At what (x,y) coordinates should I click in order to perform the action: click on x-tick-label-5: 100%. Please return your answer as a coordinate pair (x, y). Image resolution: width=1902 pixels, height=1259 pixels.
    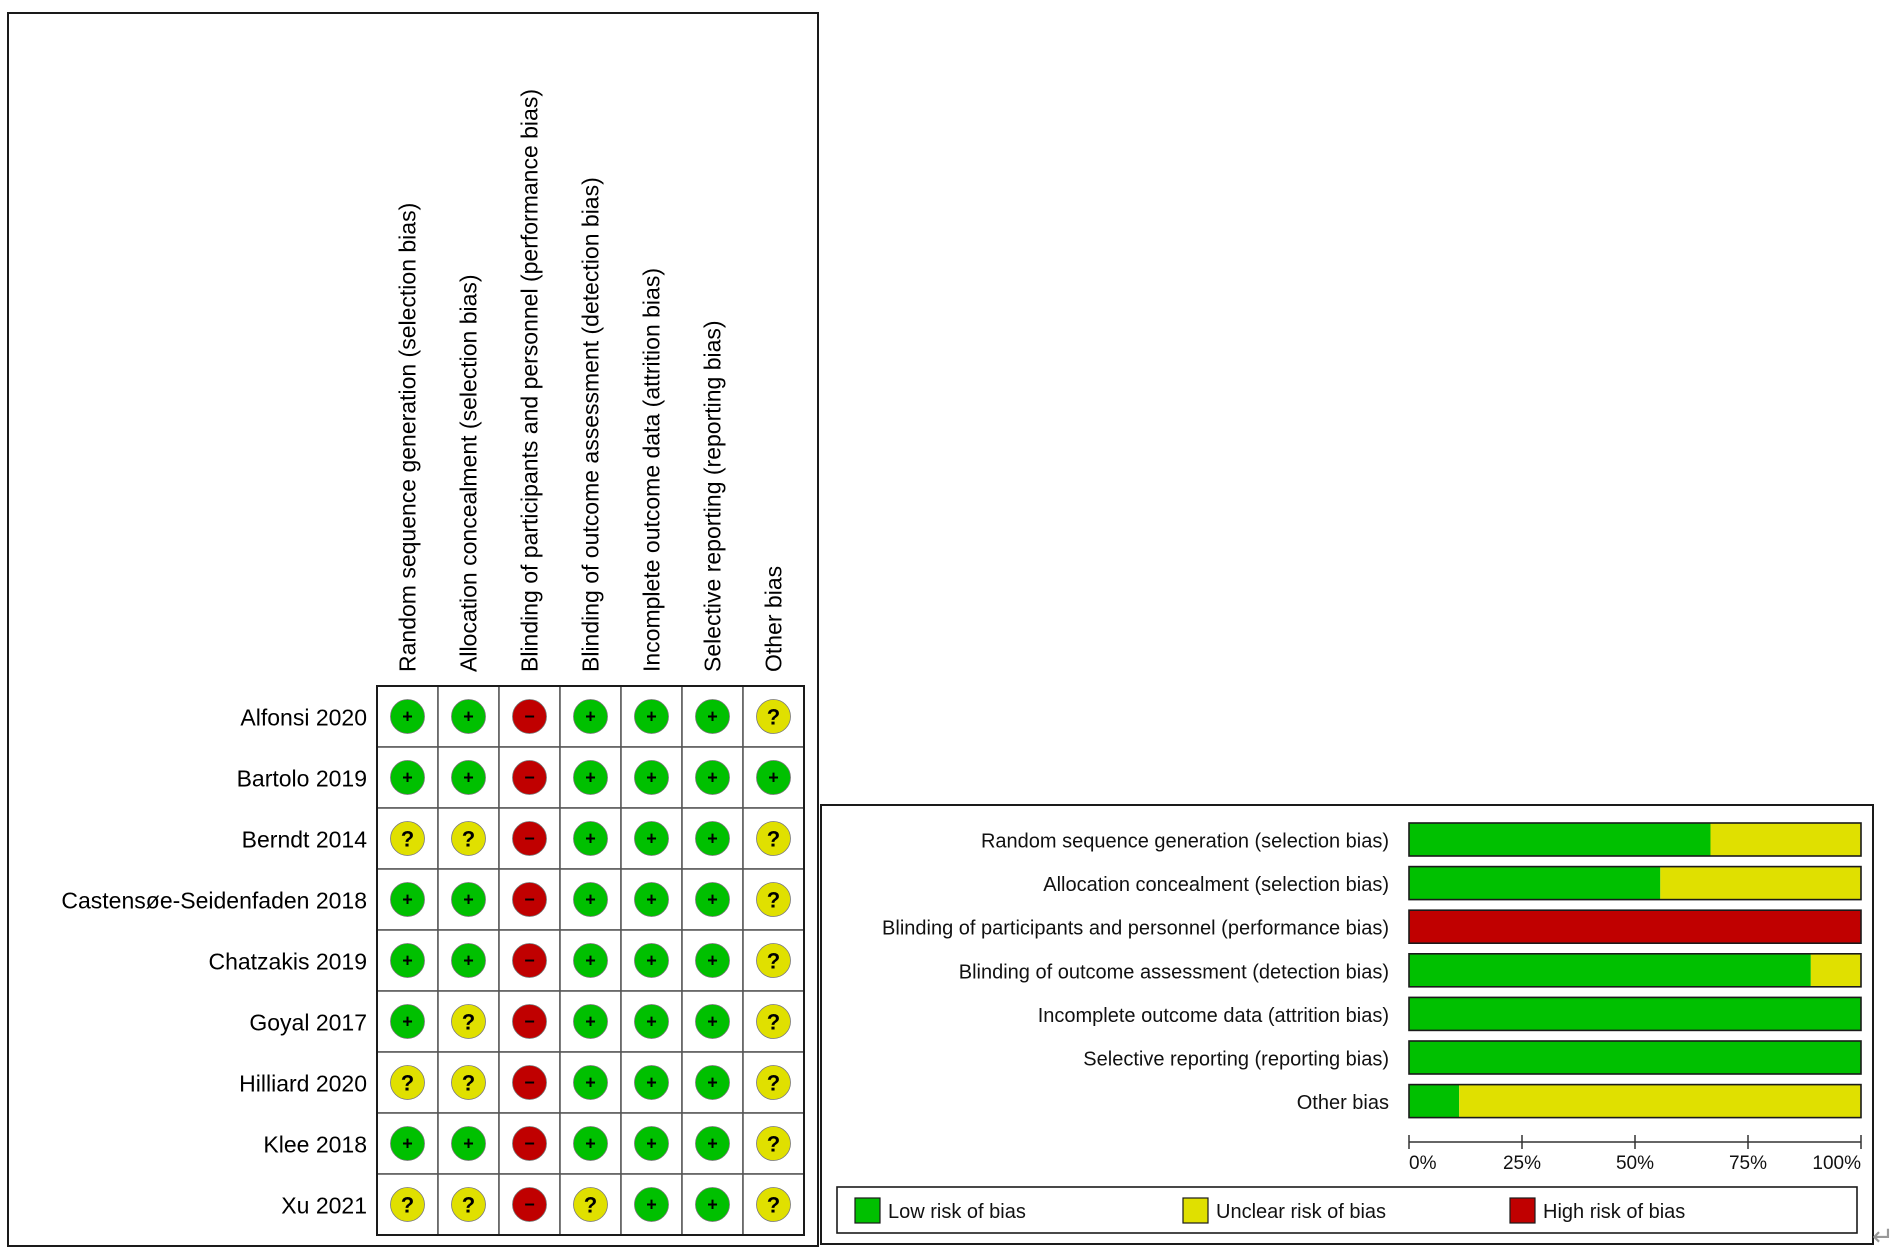
    Looking at the image, I should click on (1836, 1163).